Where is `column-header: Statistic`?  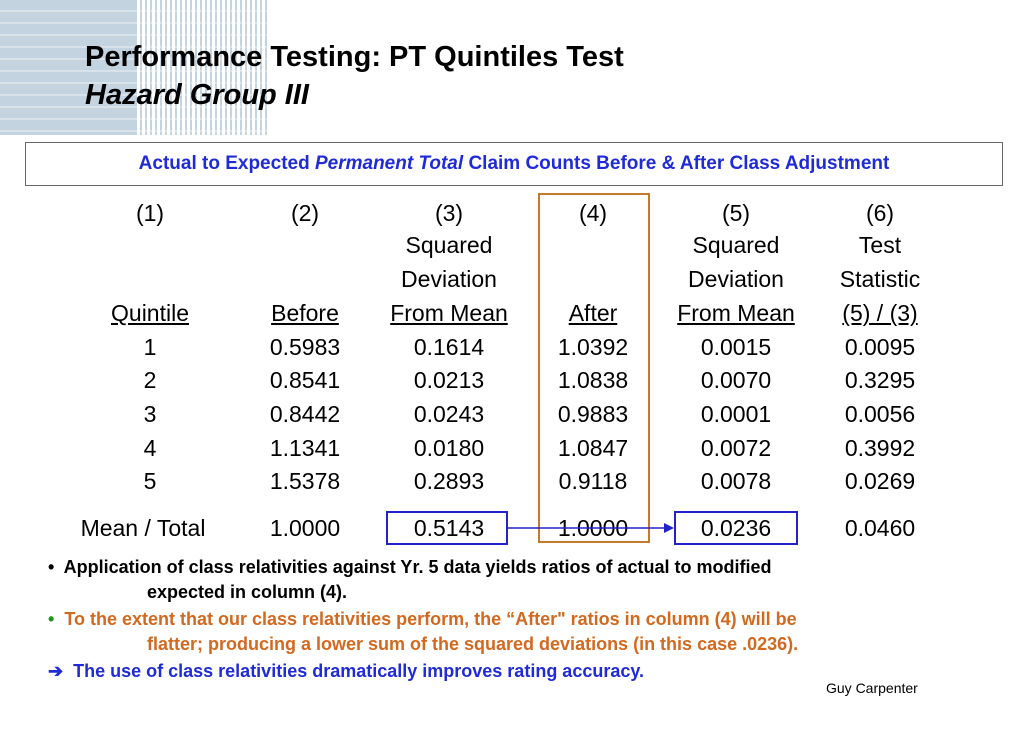 column-header: Statistic is located at coordinates (880, 279).